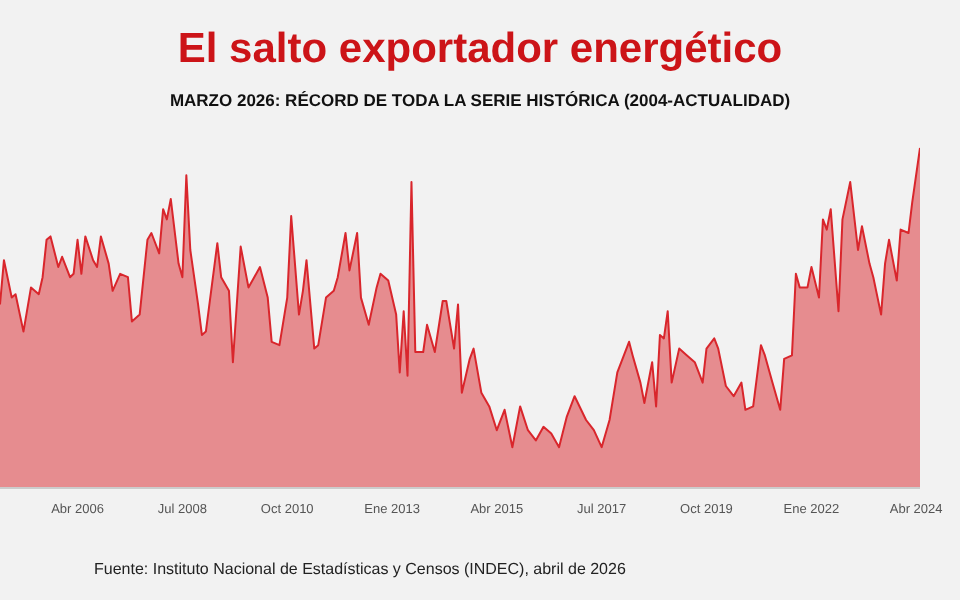 Image resolution: width=960 pixels, height=600 pixels. What do you see at coordinates (360, 569) in the screenshot?
I see `source-note: Fuente: Instituto Nacional de Estadísticas y Censos (INDEC), abril de 2026` at bounding box center [360, 569].